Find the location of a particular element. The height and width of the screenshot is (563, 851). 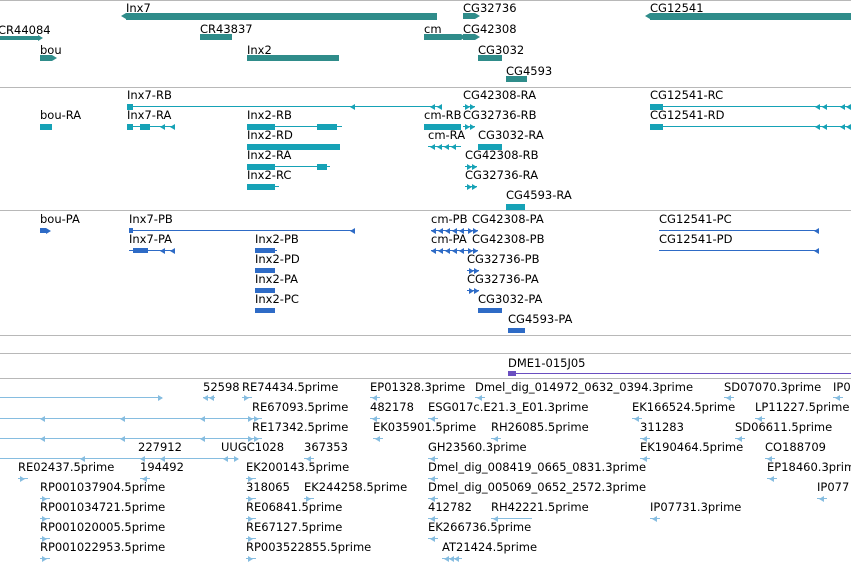

dmel-dig-005069-0652-2572-3prime-label: Dmel_dig_005069_0652_2572.3prime is located at coordinates (537, 487).